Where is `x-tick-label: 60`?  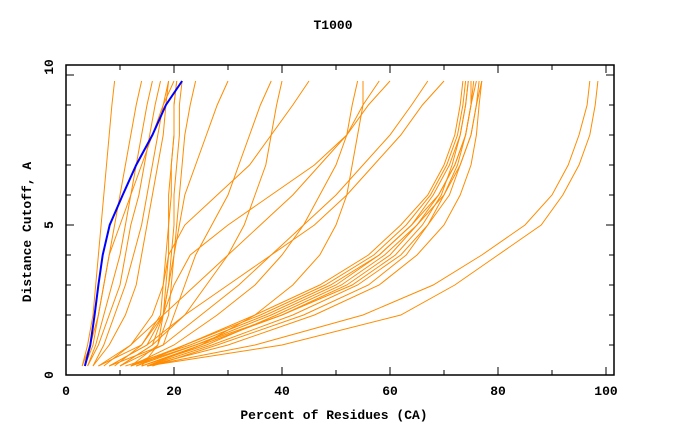 x-tick-label: 60 is located at coordinates (390, 391).